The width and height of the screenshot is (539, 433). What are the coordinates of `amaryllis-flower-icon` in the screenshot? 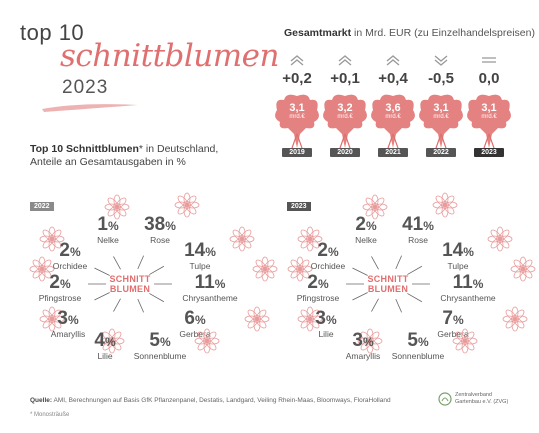 It's located at (52, 319).